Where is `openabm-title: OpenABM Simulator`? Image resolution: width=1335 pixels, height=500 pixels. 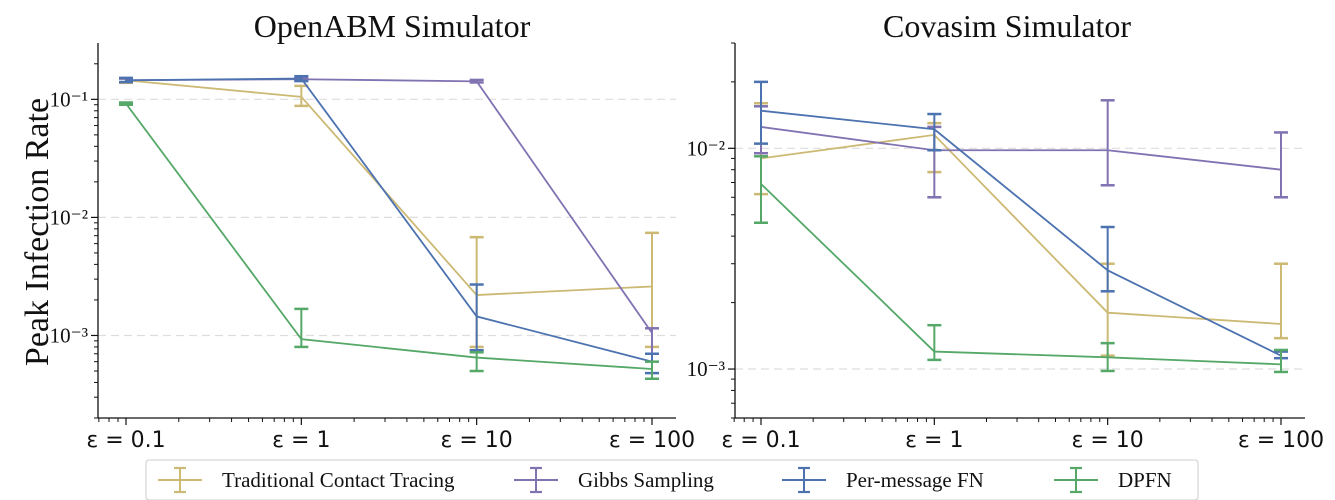 openabm-title: OpenABM Simulator is located at coordinates (392, 26).